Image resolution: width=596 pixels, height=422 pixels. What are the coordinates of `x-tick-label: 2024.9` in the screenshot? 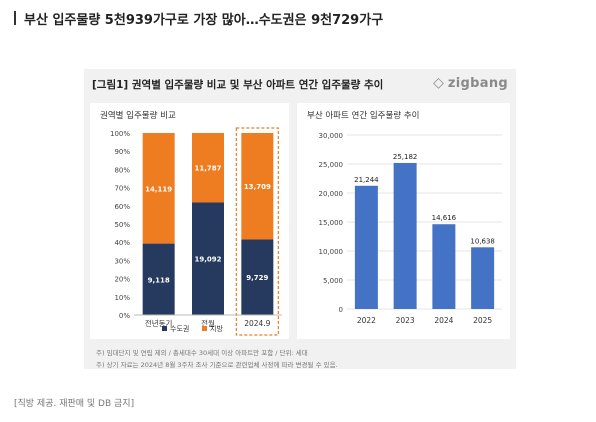 It's located at (257, 323).